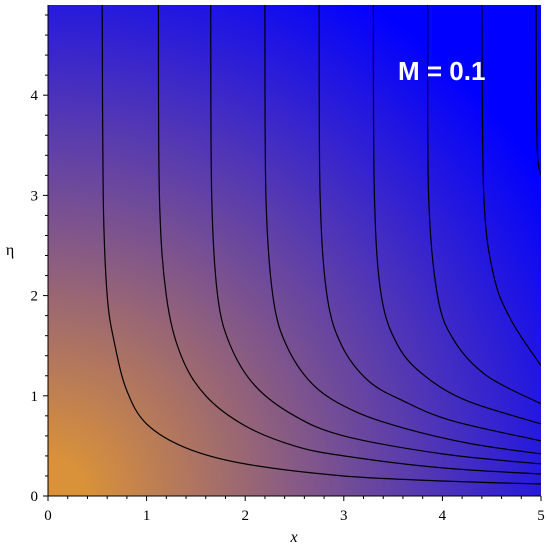 This screenshot has height=550, width=548. What do you see at coordinates (441, 71) in the screenshot?
I see `annotation-label: M = 0.1` at bounding box center [441, 71].